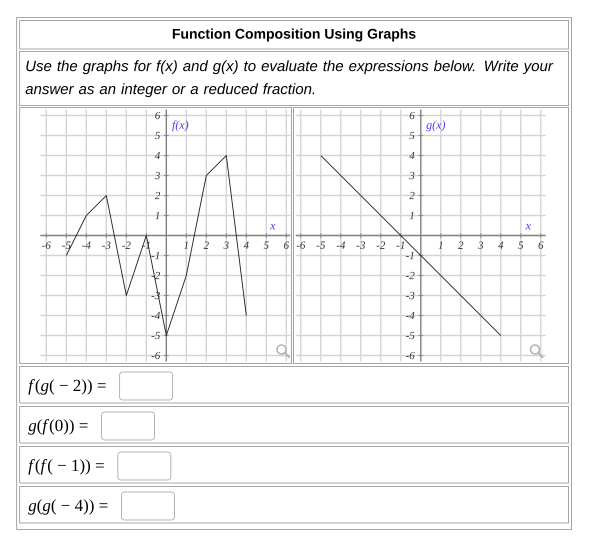 This screenshot has width=593, height=542. I want to click on y-axis-title: f(x), so click(180, 126).